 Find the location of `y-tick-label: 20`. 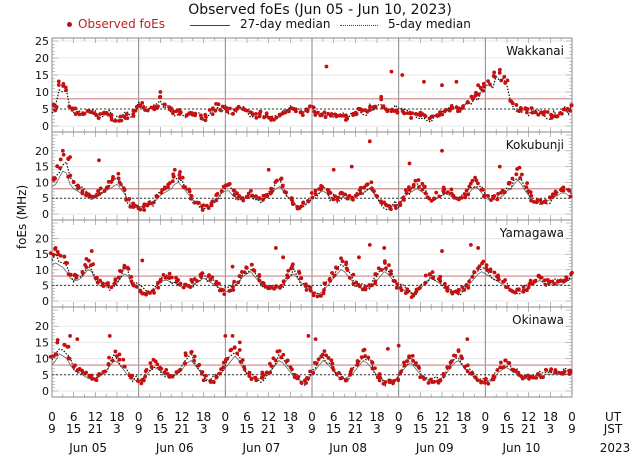

y-tick-label: 20 is located at coordinates (42, 58).